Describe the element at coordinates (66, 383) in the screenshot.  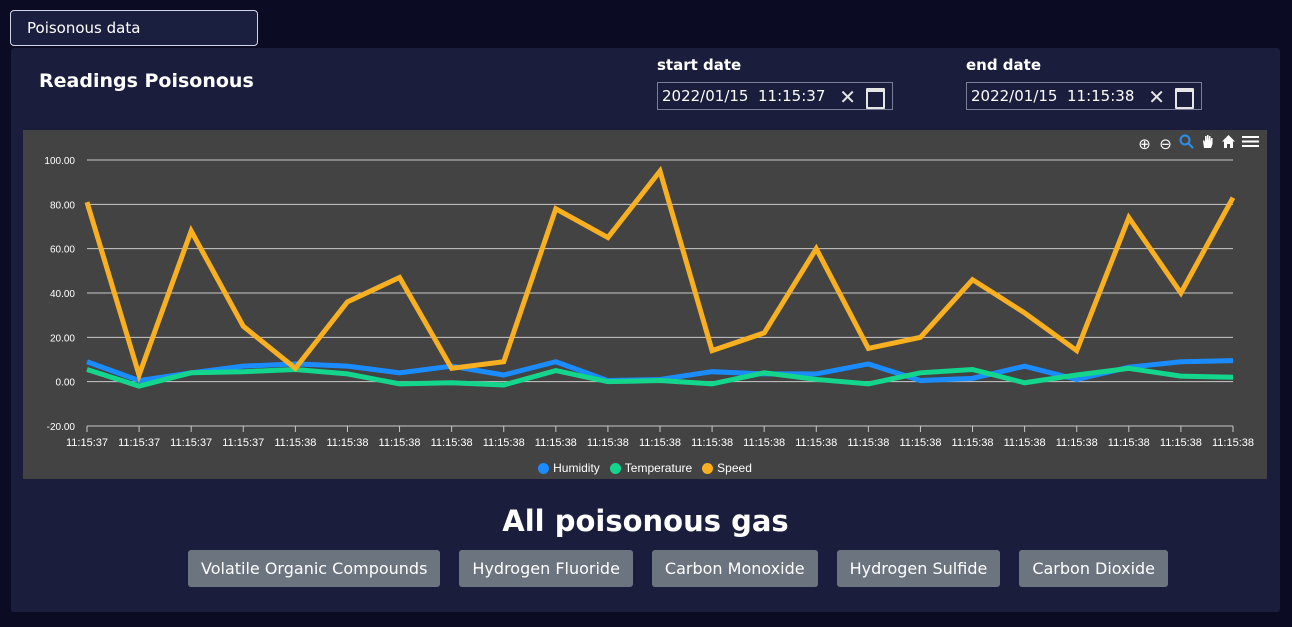
I see `y-tick-label: 0.00` at that location.